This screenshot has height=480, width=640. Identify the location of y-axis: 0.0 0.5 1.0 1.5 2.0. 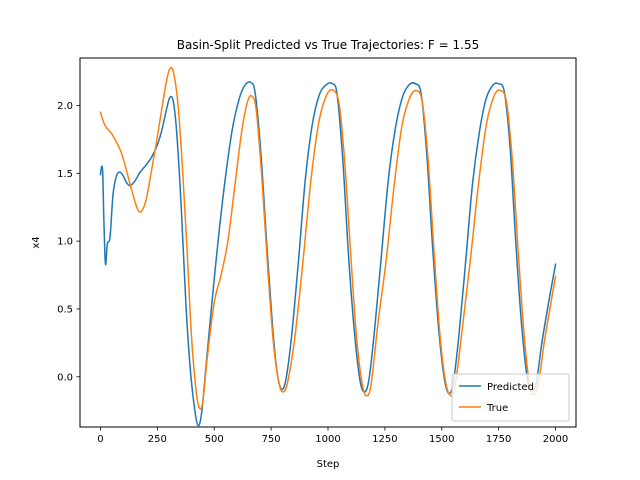
(68, 242).